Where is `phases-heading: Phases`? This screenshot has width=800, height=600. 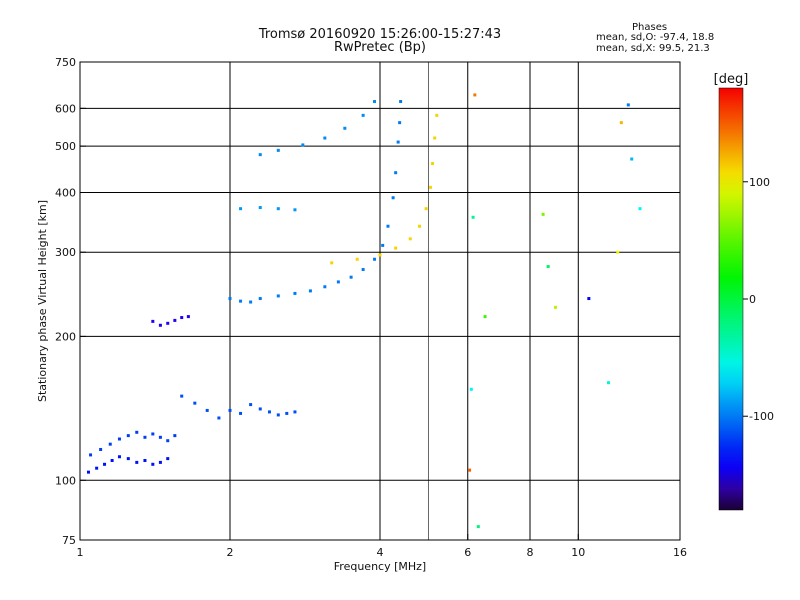
phases-heading: Phases is located at coordinates (650, 27).